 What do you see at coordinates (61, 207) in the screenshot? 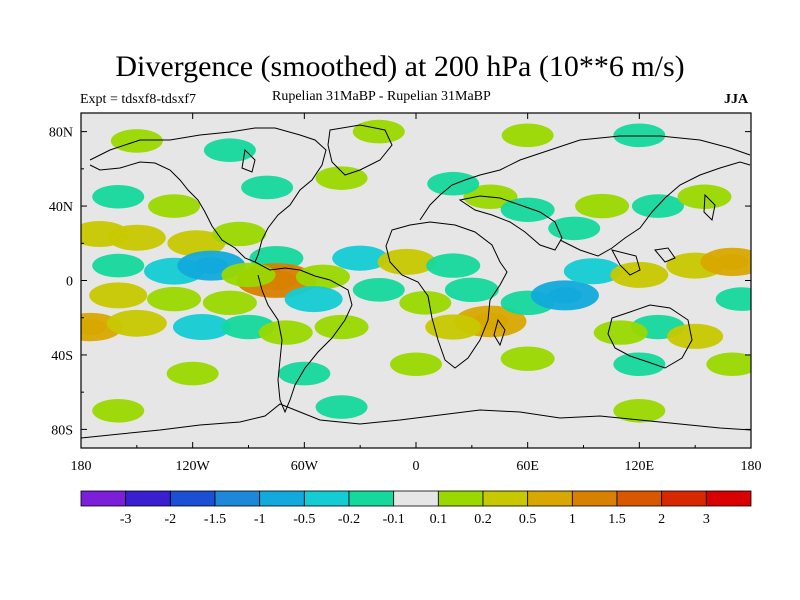
I see `y-tick-label: 40N` at bounding box center [61, 207].